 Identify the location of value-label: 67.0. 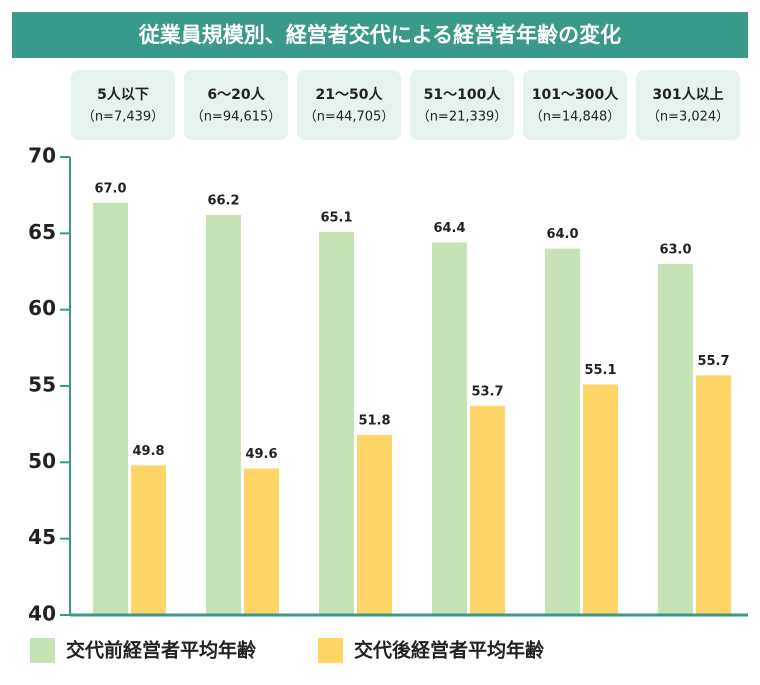
(110, 188).